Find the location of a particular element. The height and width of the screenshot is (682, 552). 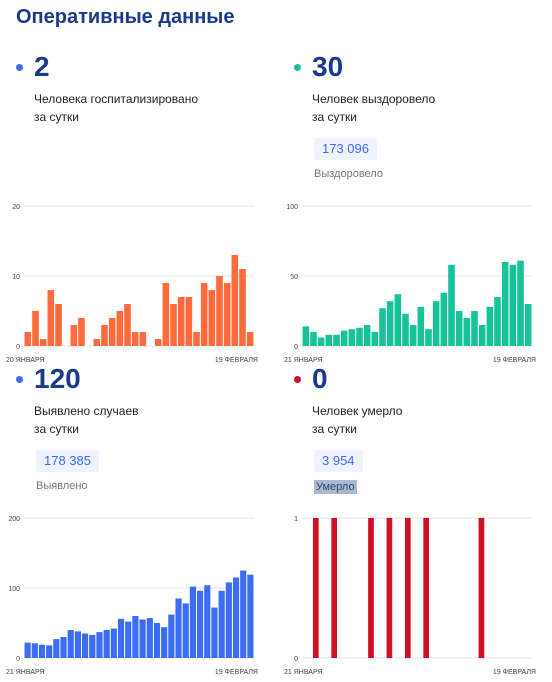

y-tick-label: 50 is located at coordinates (294, 277).